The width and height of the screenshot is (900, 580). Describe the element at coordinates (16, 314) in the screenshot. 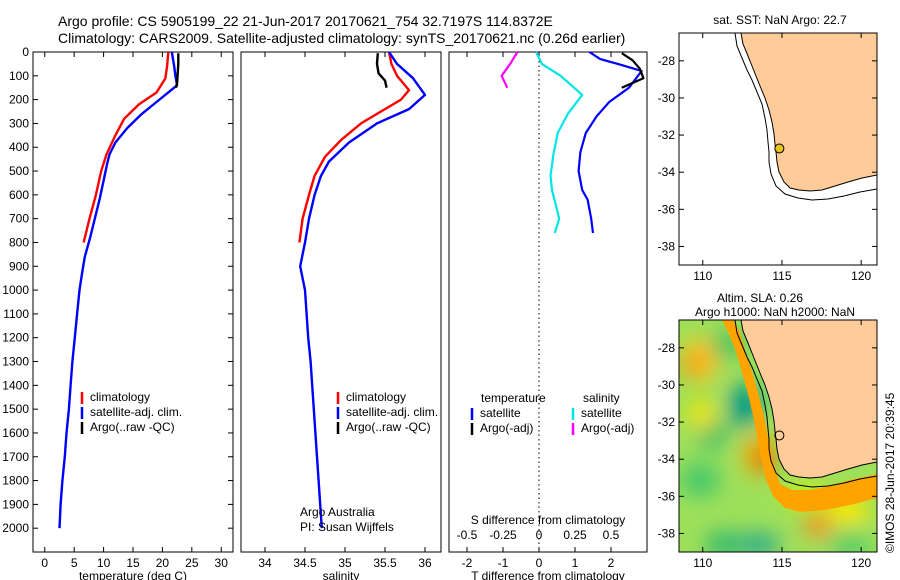

I see `y-tick-label: 1100` at that location.